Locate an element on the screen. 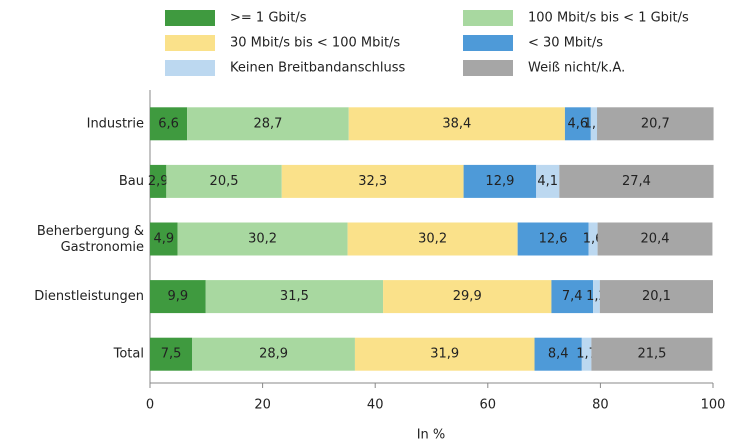 The width and height of the screenshot is (731, 443). value-label: 38,4 is located at coordinates (456, 123).